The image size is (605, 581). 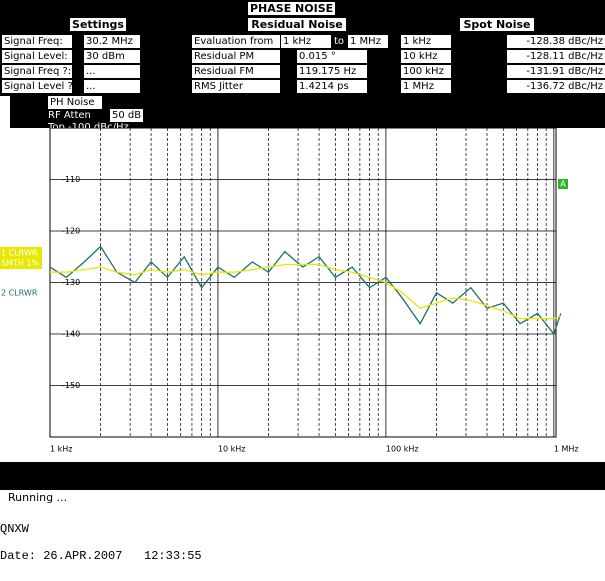 What do you see at coordinates (71, 179) in the screenshot?
I see `y-tick-label: -110` at bounding box center [71, 179].